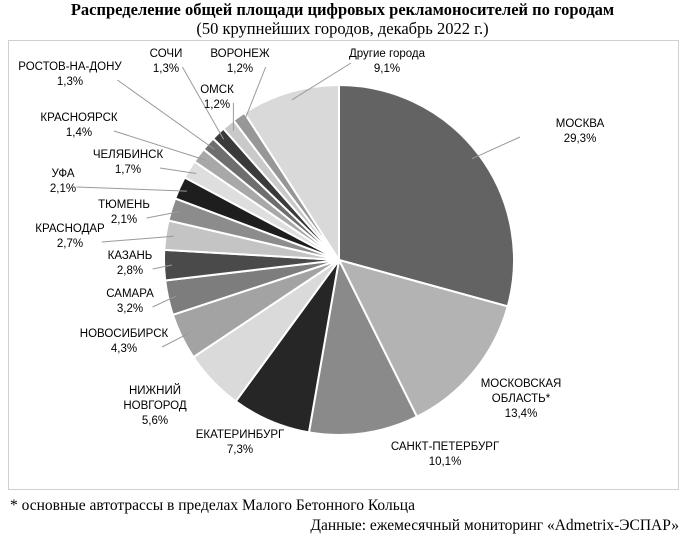  What do you see at coordinates (342, 28) in the screenshot?
I see `chart-subtitle: (50 крупнейших городов, декабрь 2022 г.)` at bounding box center [342, 28].